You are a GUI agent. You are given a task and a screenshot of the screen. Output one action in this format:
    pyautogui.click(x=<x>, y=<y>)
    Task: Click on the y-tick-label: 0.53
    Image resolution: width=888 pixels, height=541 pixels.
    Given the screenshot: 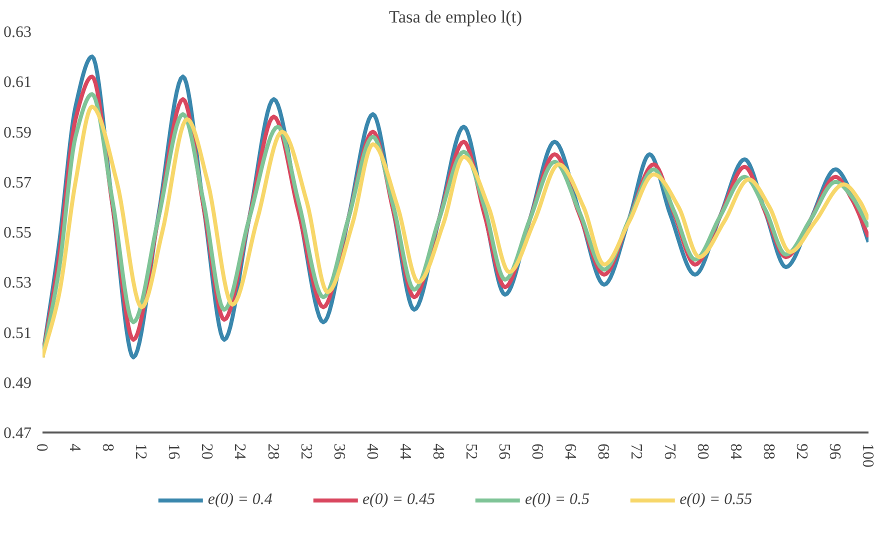 What is the action you would take?
    pyautogui.click(x=18, y=283)
    